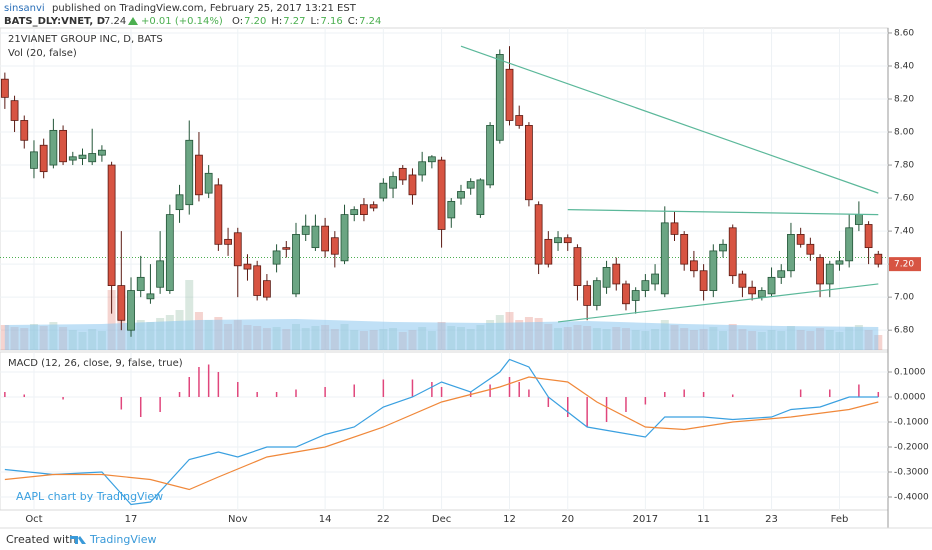 Image resolution: width=932 pixels, height=550 pixels. I want to click on y-tick-label: 8.00, so click(904, 133).